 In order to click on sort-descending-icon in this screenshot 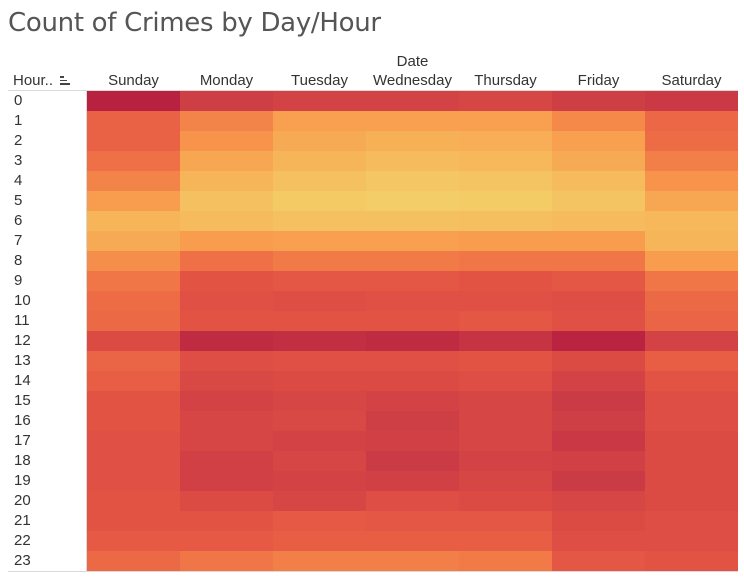, I will do `click(65, 80)`.